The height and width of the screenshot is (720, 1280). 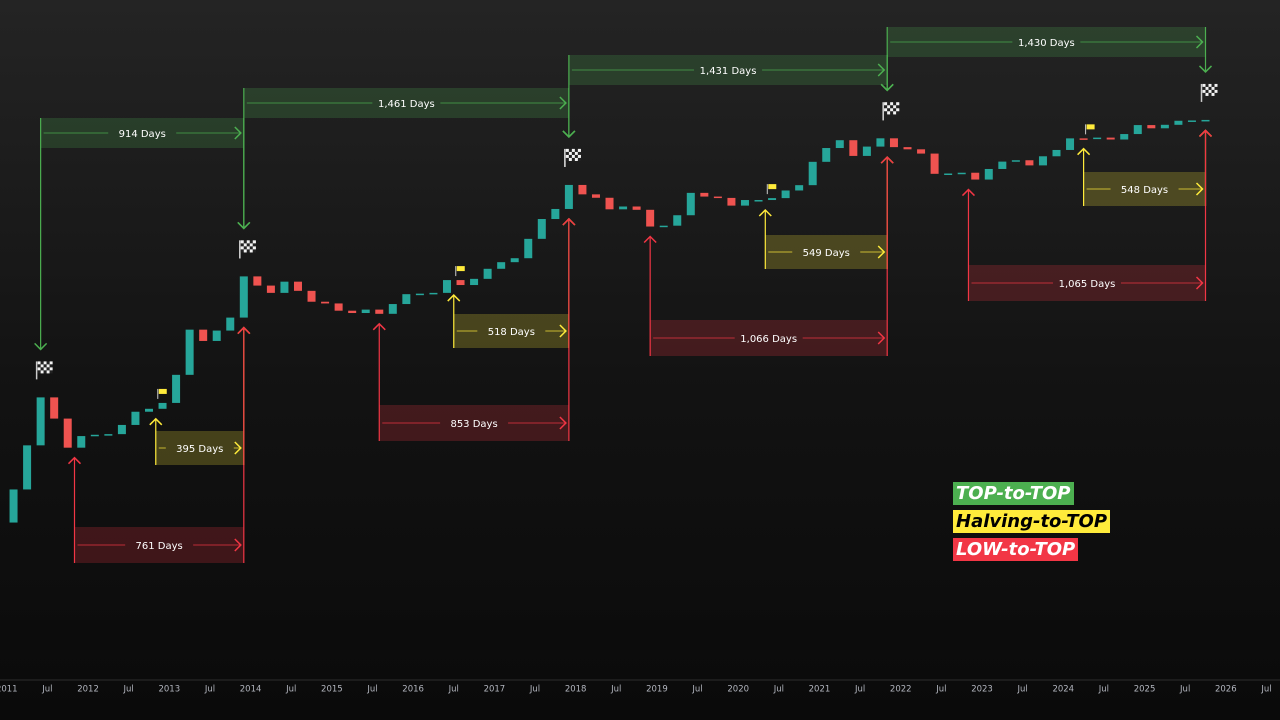 I want to click on x-tick-label: 2023, so click(x=982, y=690).